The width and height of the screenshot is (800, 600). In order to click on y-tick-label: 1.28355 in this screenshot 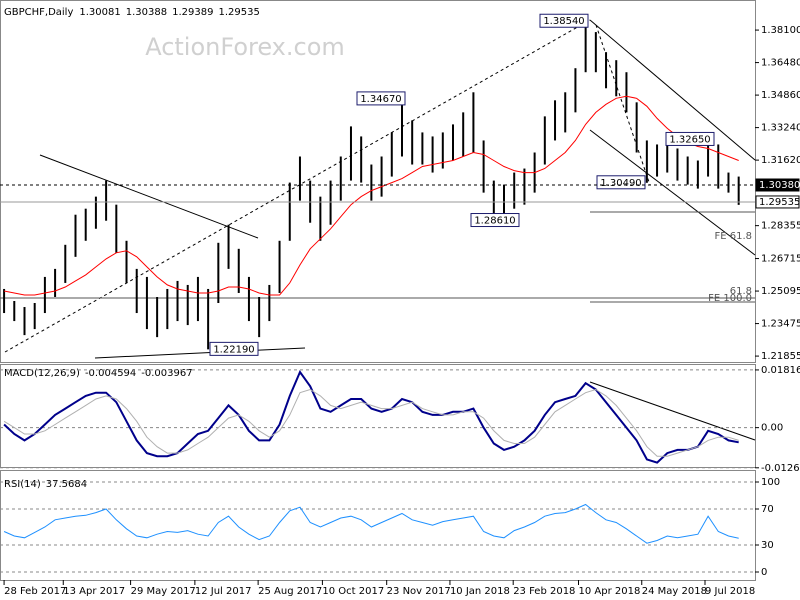, I will do `click(780, 226)`.